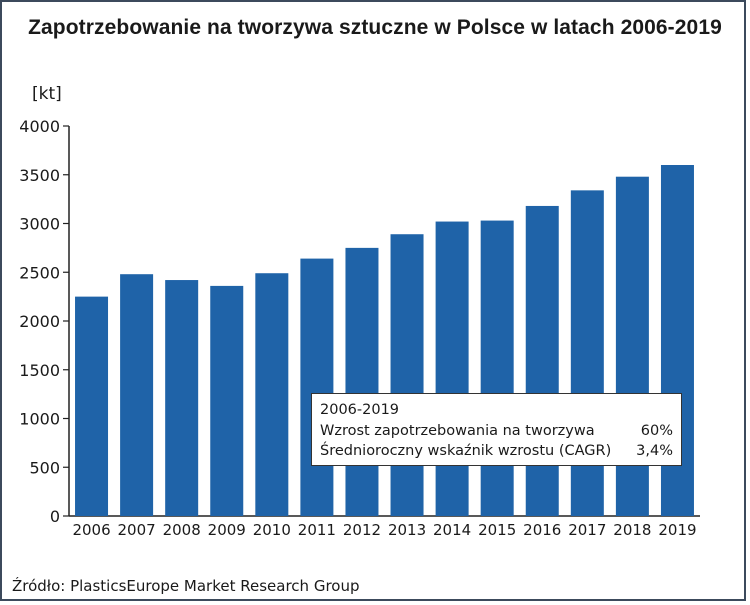 This screenshot has width=750, height=605. I want to click on bar-2013, so click(407, 375).